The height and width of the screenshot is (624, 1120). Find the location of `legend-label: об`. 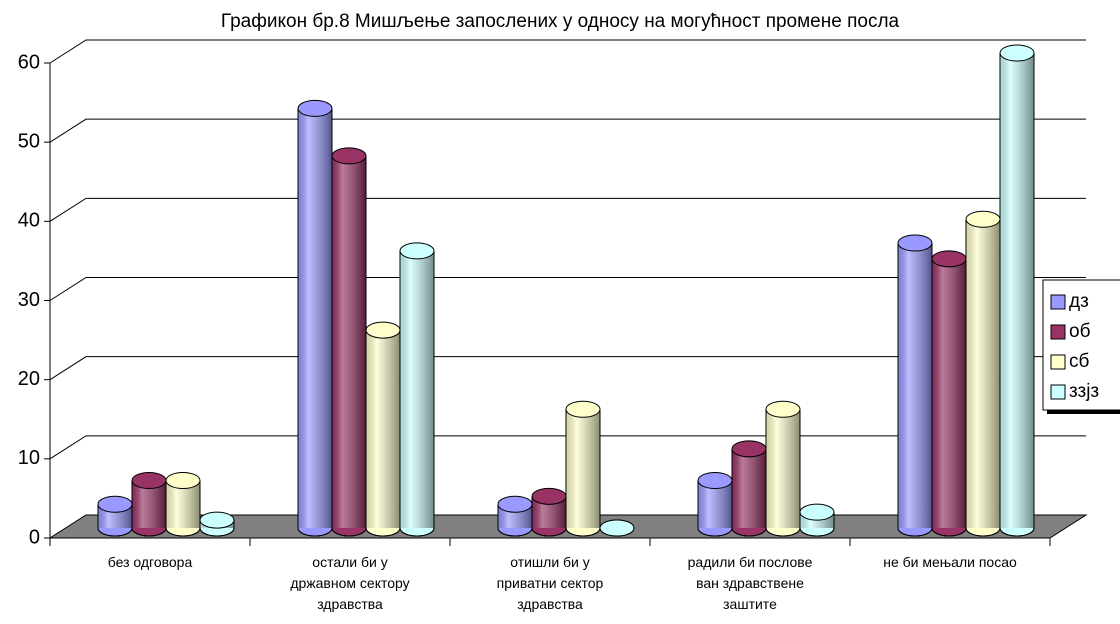

legend-label: об is located at coordinates (1080, 331).